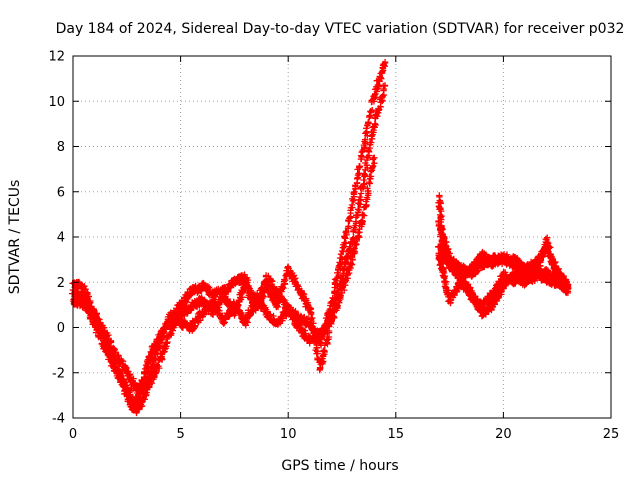  What do you see at coordinates (339, 466) in the screenshot?
I see `x-axis-label: GPS time / hours` at bounding box center [339, 466].